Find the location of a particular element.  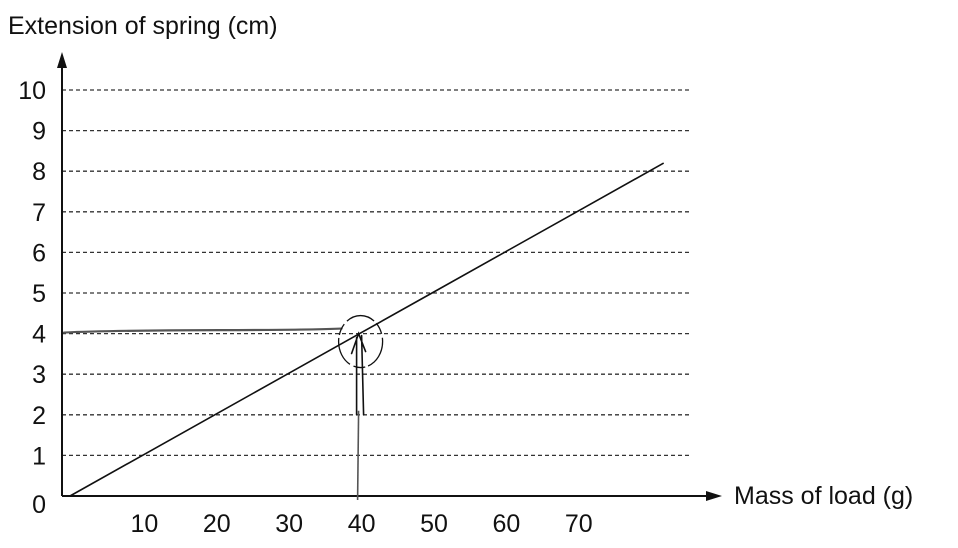

y-axis-title: Extension of spring (cm) is located at coordinates (143, 26).